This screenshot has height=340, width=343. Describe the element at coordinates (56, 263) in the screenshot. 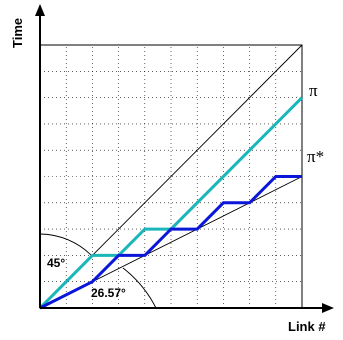

I see `angle-label-45: 45°` at that location.